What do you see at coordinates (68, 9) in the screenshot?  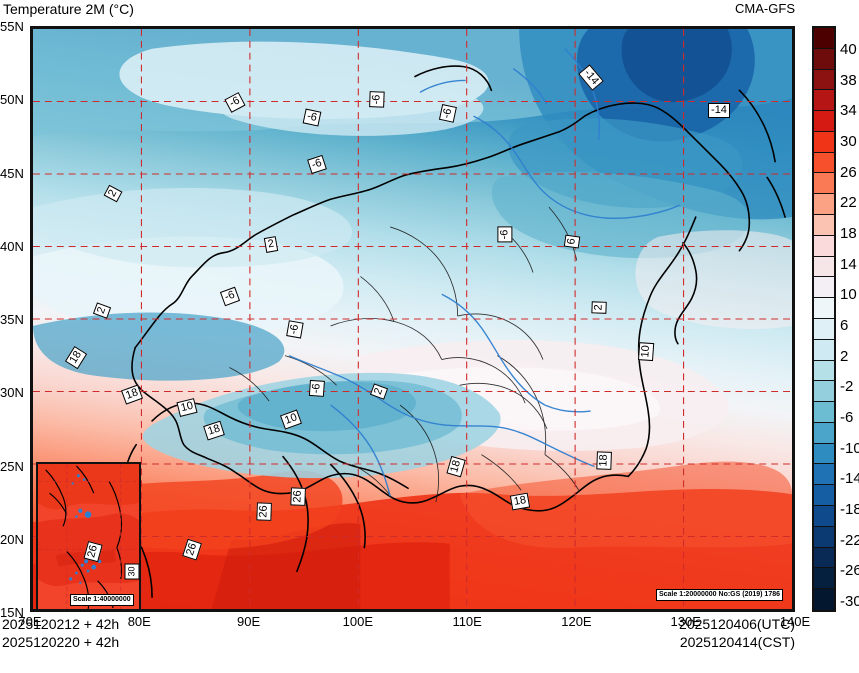 I see `page-title: Temperature 2M (°C)` at bounding box center [68, 9].